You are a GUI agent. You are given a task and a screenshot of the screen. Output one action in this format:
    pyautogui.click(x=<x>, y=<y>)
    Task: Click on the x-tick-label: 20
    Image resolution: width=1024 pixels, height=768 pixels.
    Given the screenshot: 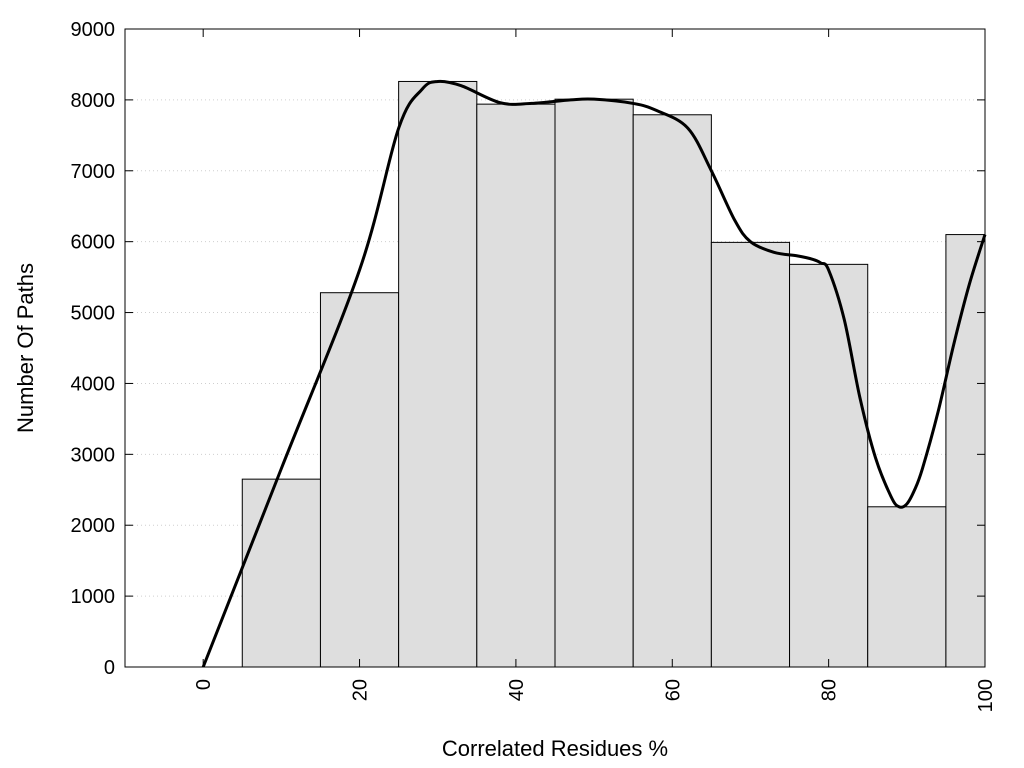 What is the action you would take?
    pyautogui.click(x=361, y=690)
    